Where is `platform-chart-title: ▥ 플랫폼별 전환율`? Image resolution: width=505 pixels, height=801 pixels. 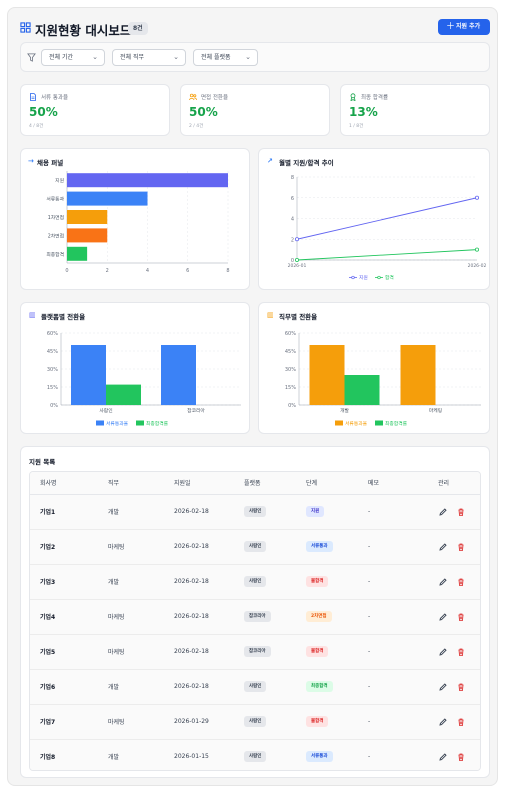 platform-chart-title: ▥ 플랫폼별 전환율 is located at coordinates (57, 316).